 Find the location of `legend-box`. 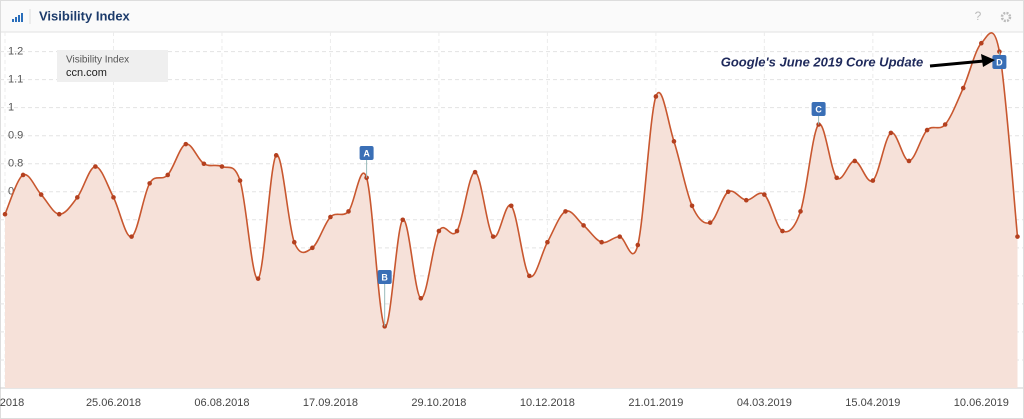

legend-box is located at coordinates (112, 66).